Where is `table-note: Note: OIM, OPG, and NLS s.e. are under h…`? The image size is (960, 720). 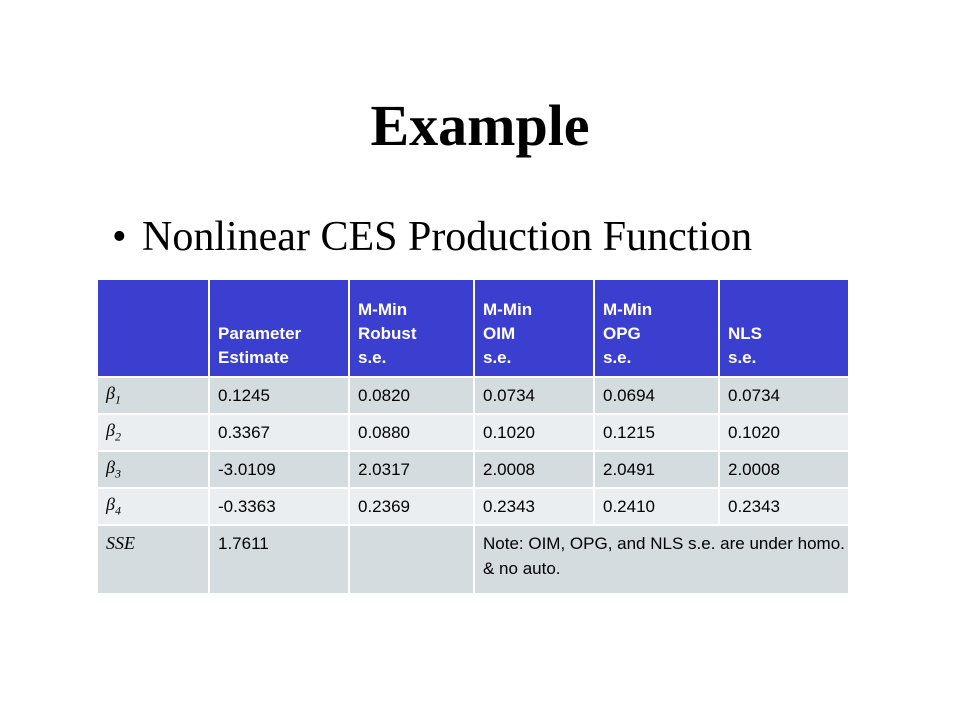 table-note: Note: OIM, OPG, and NLS s.e. are under h… is located at coordinates (661, 559).